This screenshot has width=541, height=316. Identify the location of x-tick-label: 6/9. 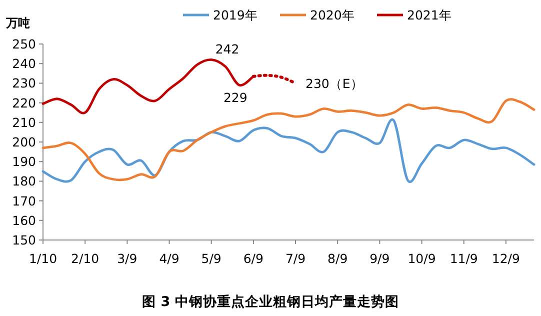
(253, 258).